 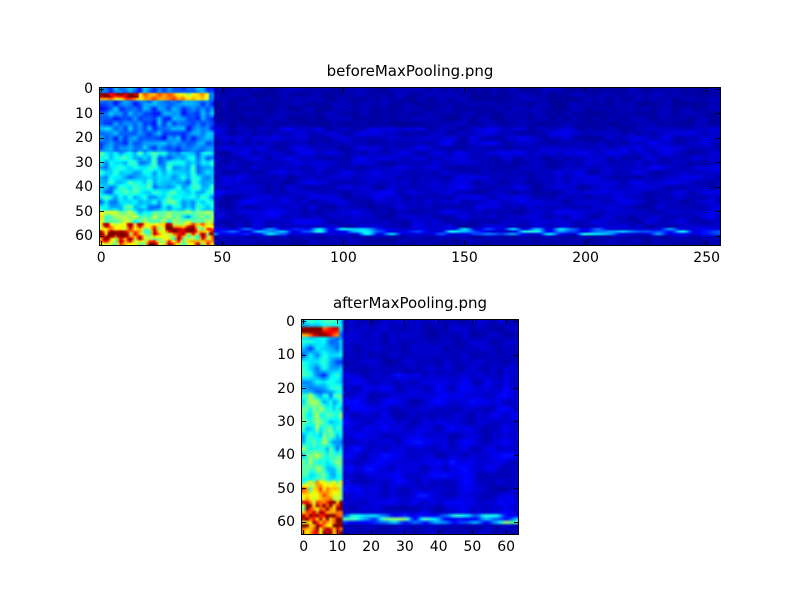 I want to click on heatmap-image-after, so click(x=410, y=427).